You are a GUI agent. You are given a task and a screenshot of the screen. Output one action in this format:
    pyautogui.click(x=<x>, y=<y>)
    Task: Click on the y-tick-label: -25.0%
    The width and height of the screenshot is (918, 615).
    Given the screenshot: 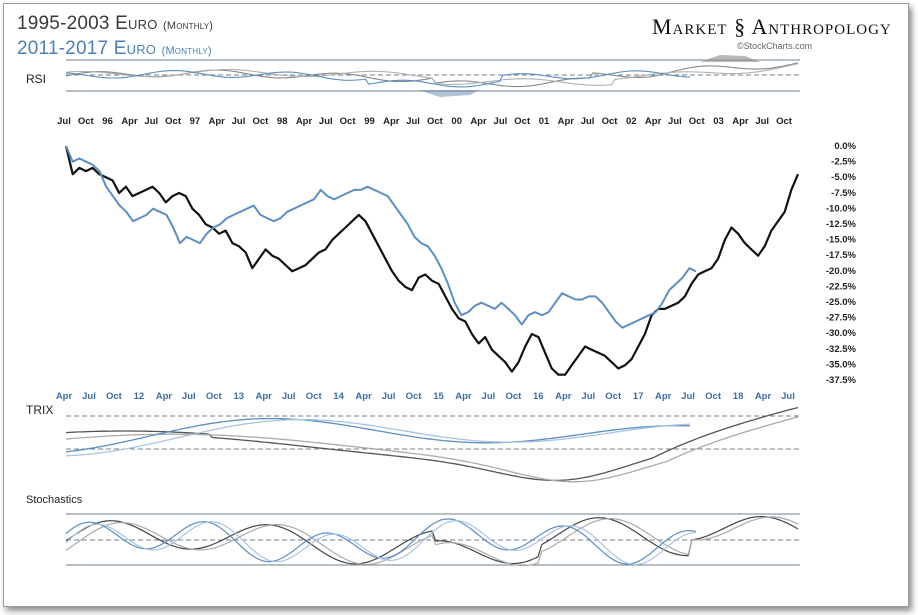 What is the action you would take?
    pyautogui.click(x=841, y=302)
    